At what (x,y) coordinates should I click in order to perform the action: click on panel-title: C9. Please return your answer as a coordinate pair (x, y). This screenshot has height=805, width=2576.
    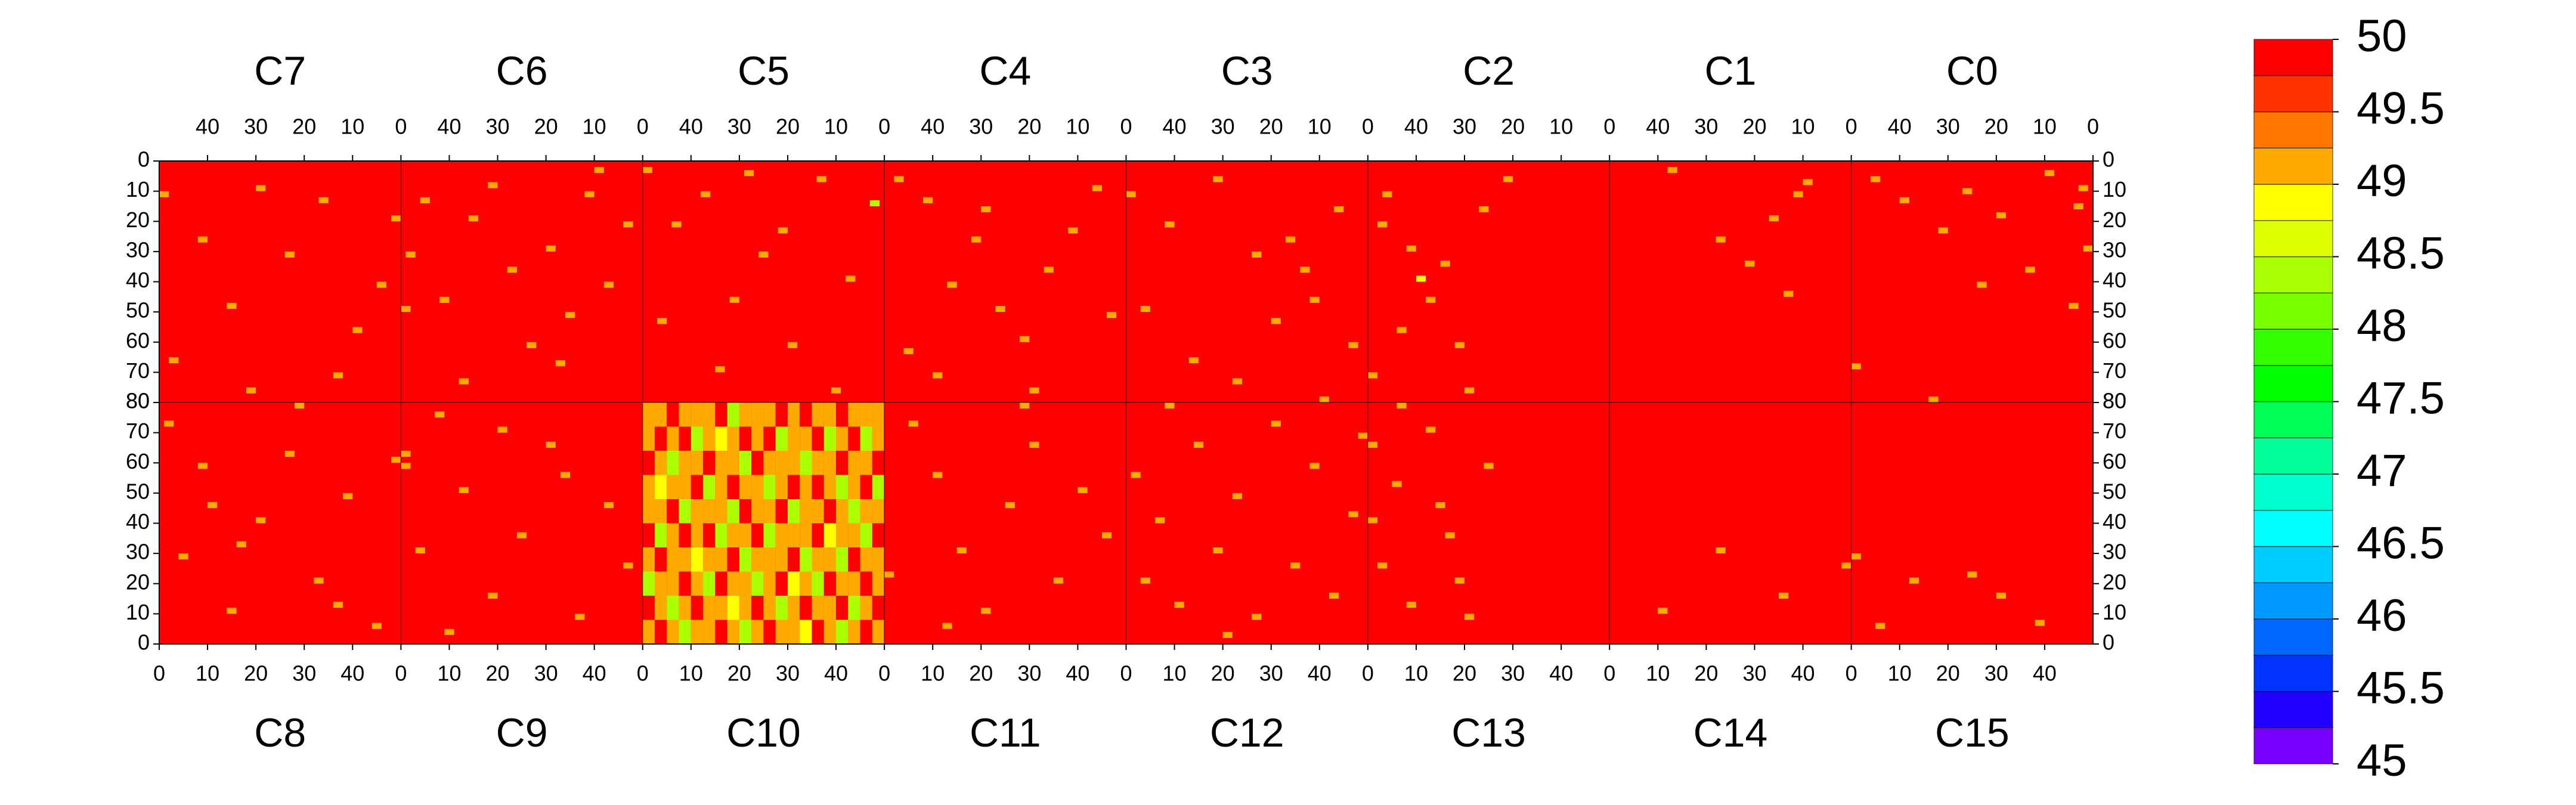
    Looking at the image, I should click on (522, 733).